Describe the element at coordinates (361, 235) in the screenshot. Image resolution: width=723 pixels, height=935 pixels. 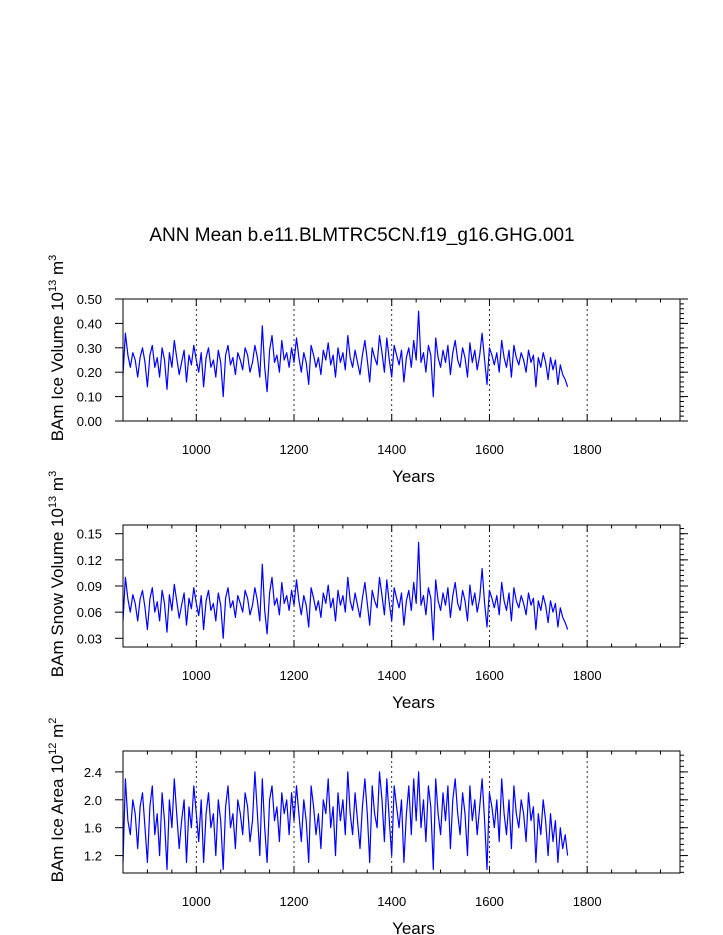
I see `figure-title: ANN Mean b.e11.BLMTRC5CN.f19_g16.GHG.001` at that location.